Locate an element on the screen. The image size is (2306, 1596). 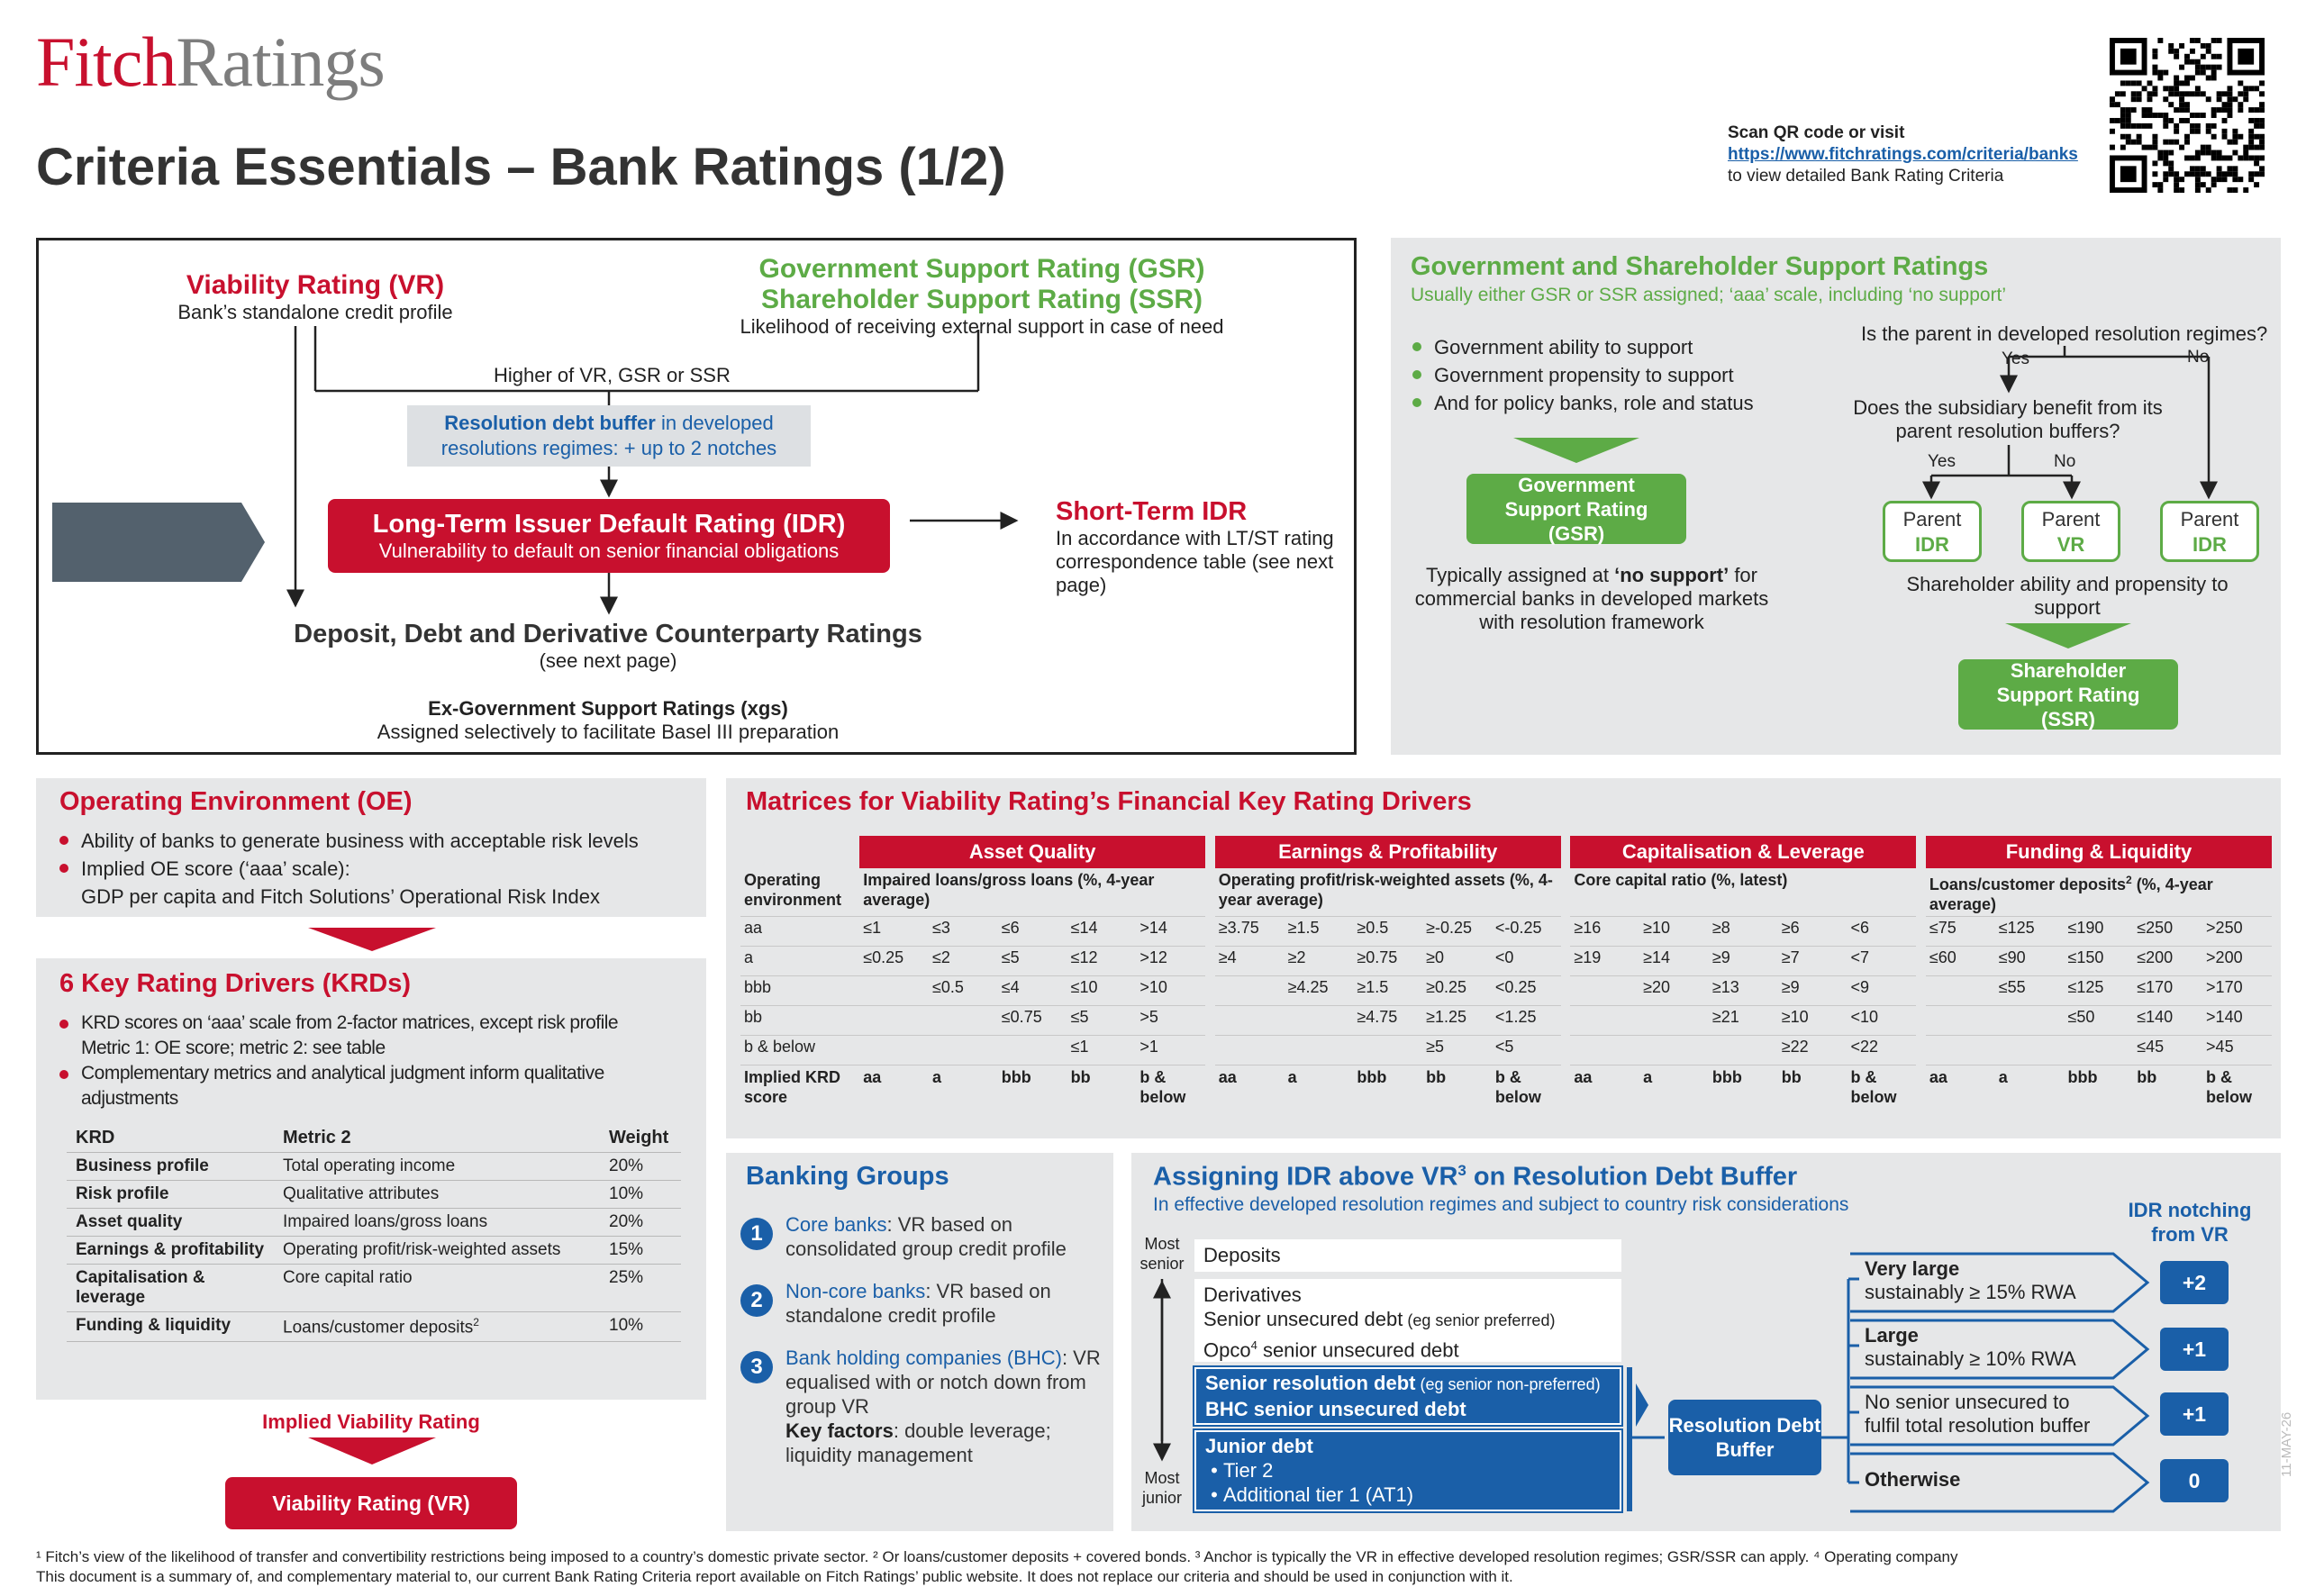
gsr-button: Government Support Rating (GSR) is located at coordinates (1576, 510).